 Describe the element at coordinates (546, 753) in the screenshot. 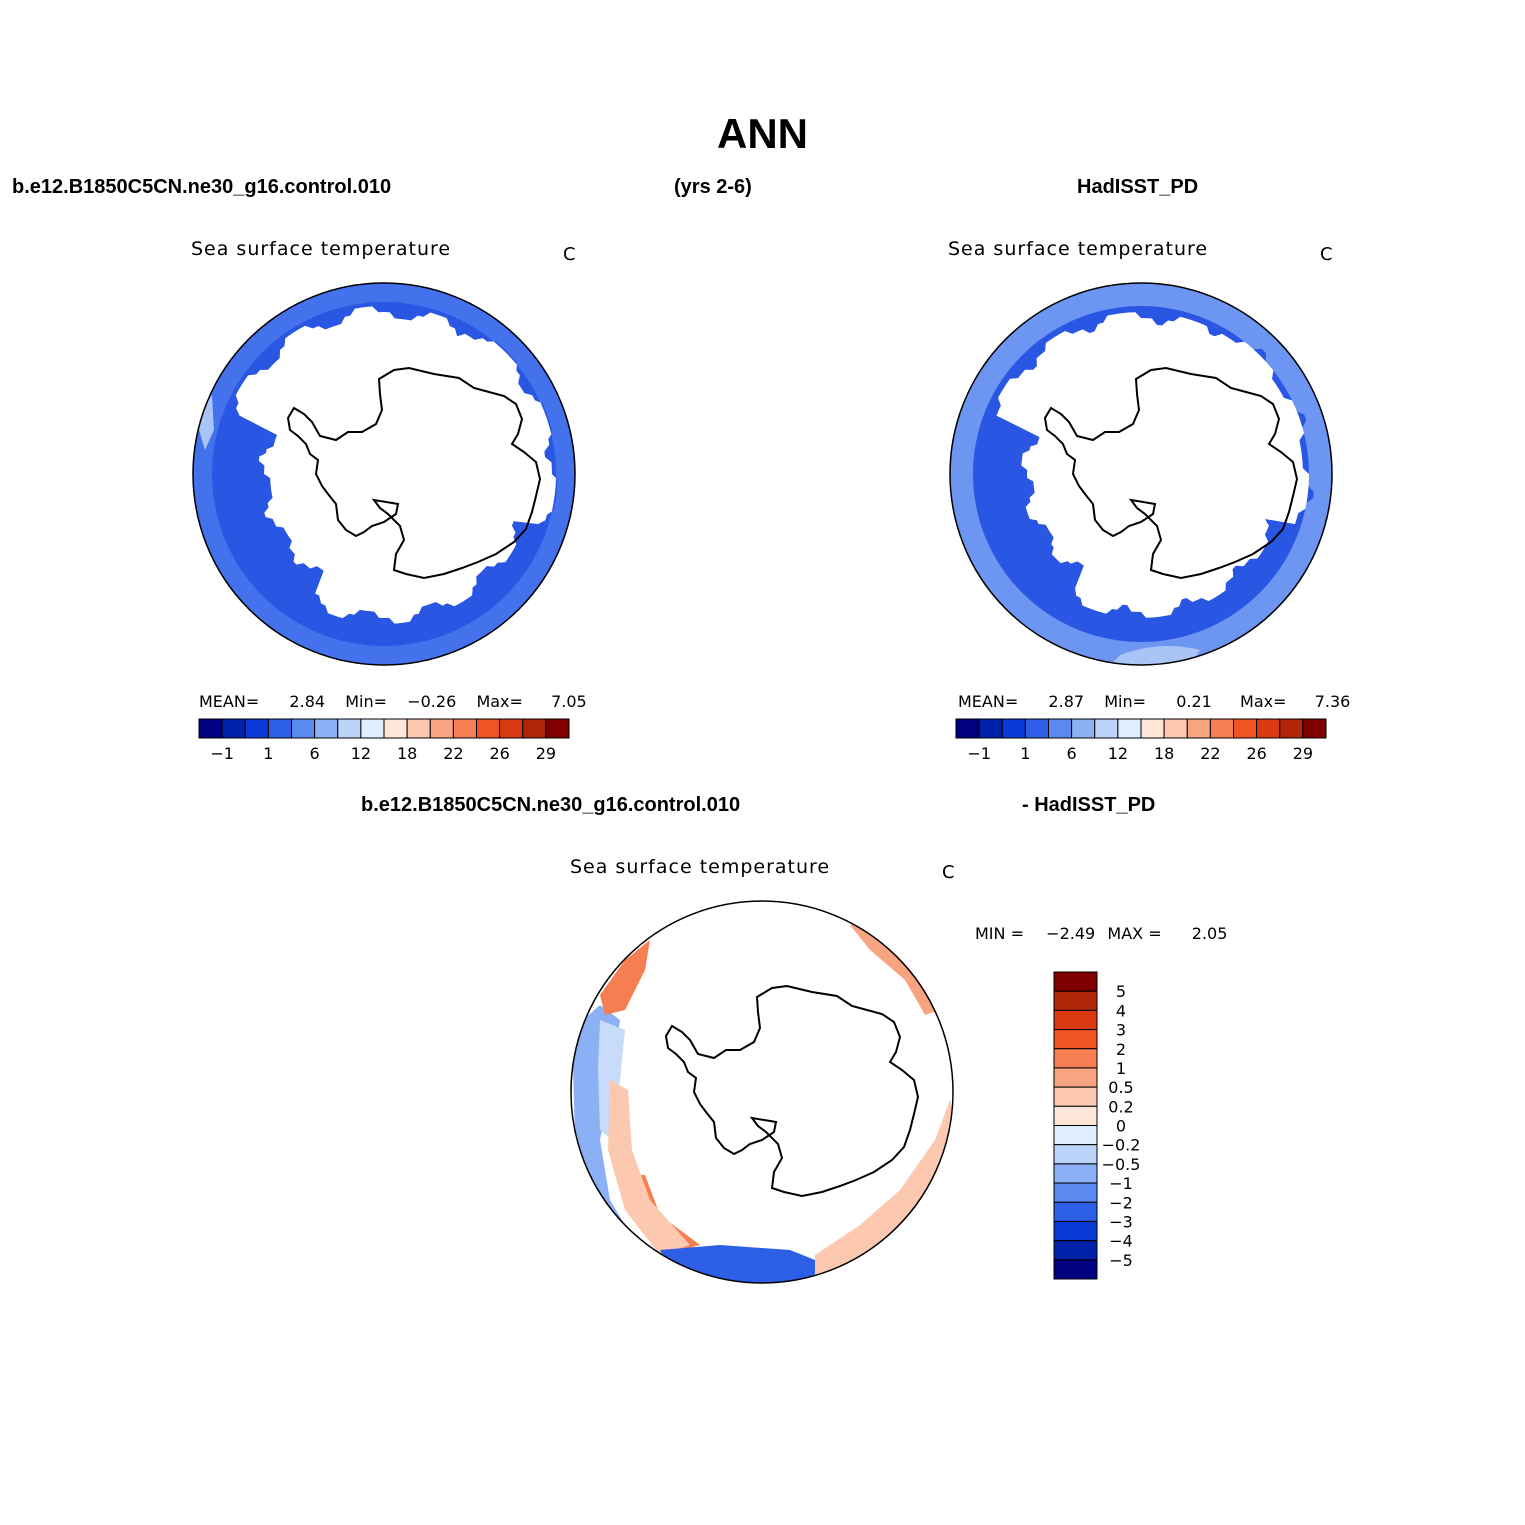

I see `model-colorbar-tick-label: 29` at that location.